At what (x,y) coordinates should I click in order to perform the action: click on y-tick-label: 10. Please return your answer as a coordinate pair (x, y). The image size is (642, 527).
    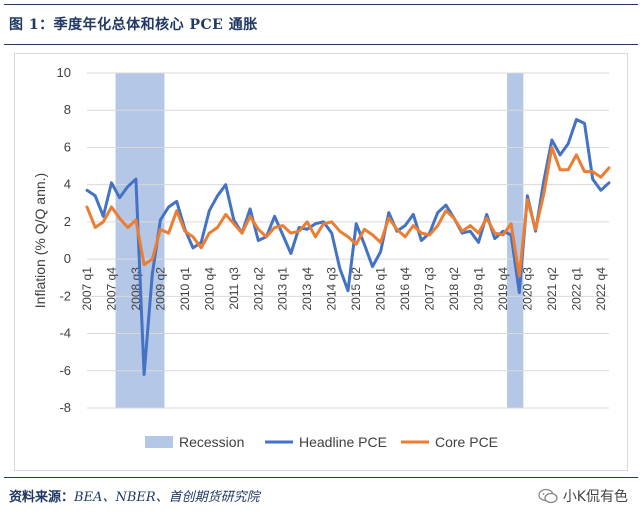
    Looking at the image, I should click on (64, 72).